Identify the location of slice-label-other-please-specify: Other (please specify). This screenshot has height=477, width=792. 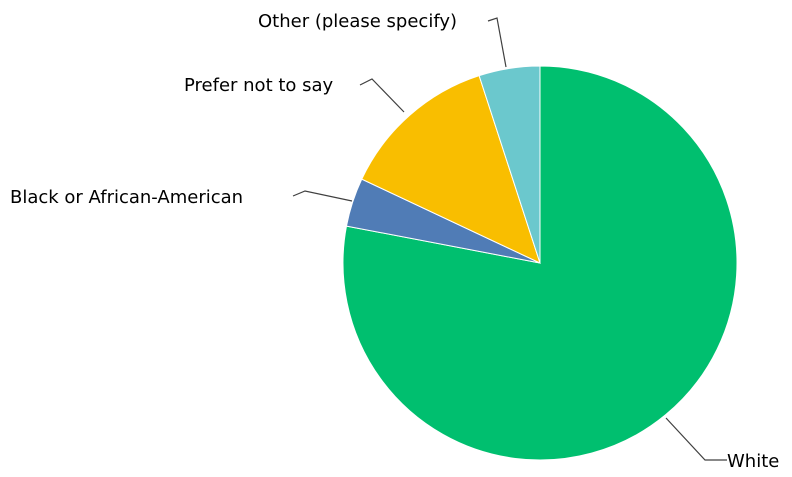
(357, 21).